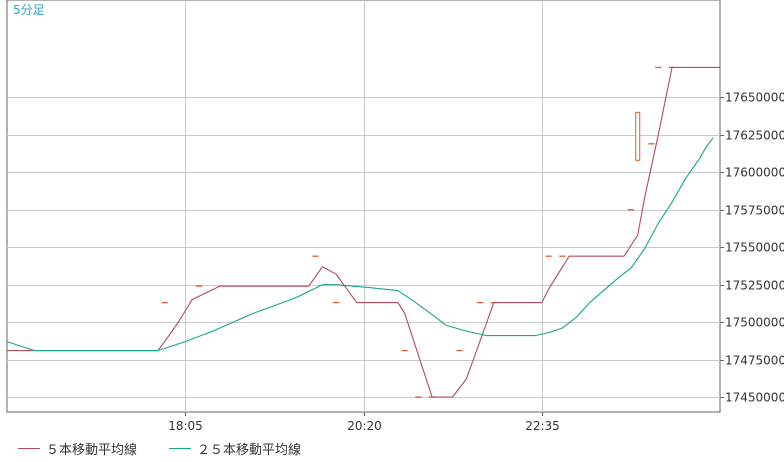 This screenshot has width=784, height=462. I want to click on x-tick-label: 18:05, so click(185, 426).